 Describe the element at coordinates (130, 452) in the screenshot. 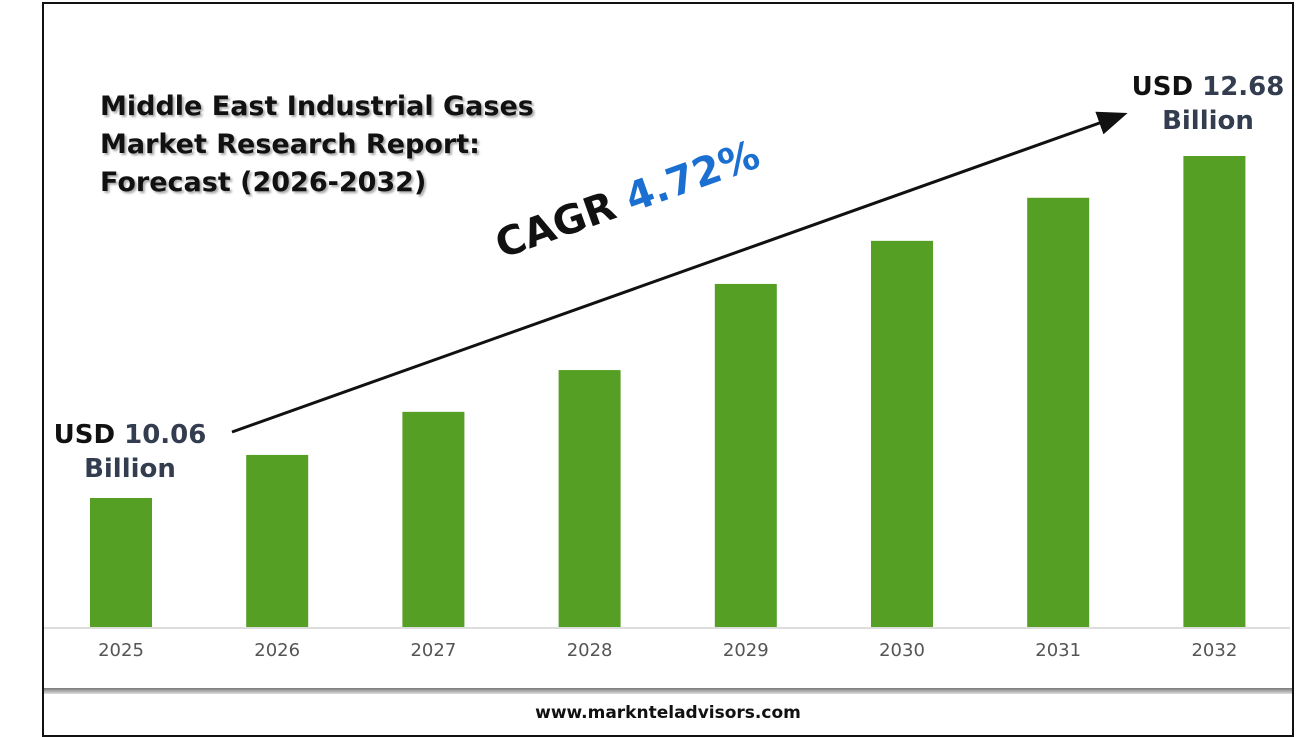

I see `start-value-label: USD 10.06 Billion` at that location.